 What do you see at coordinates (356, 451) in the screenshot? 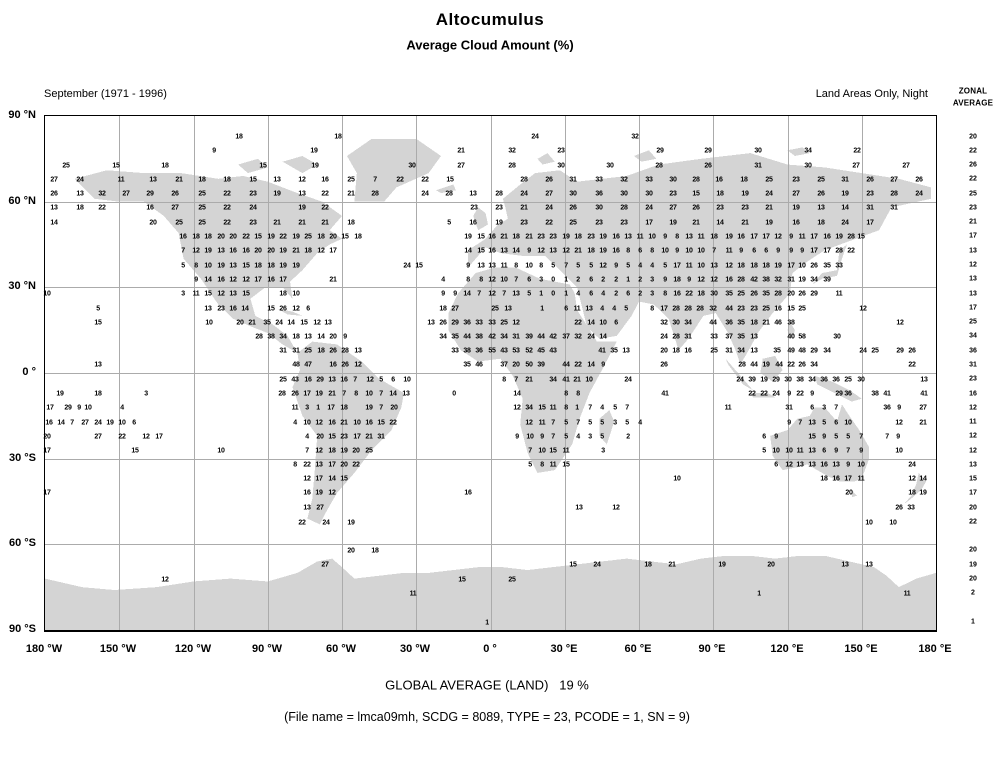
I see `grid-value: 20` at bounding box center [356, 451].